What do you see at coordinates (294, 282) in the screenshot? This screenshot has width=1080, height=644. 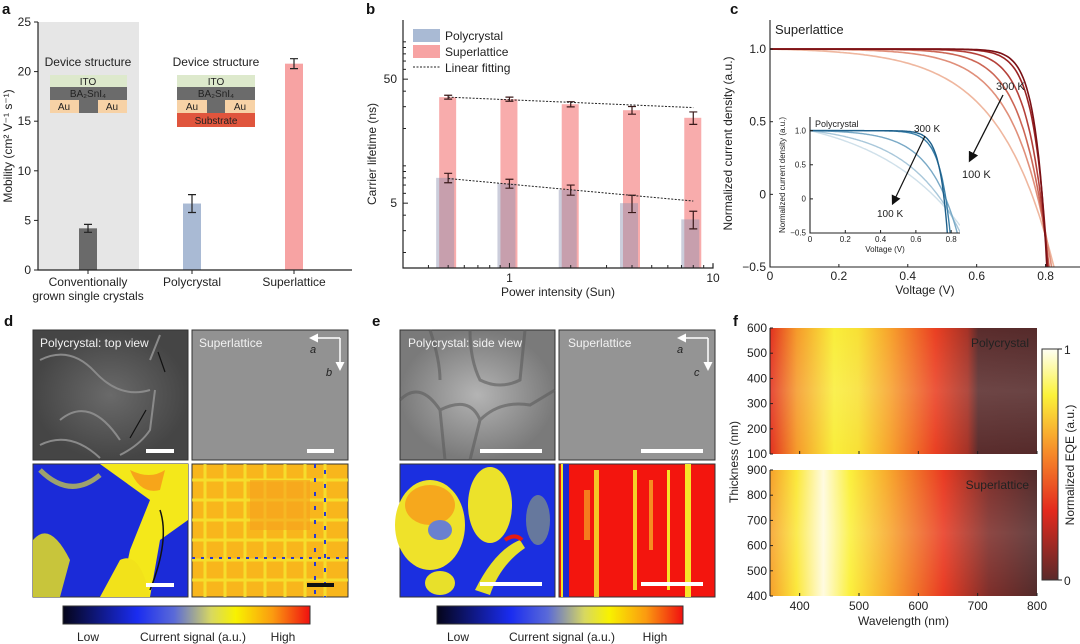 I see `category-label: Superlattice` at bounding box center [294, 282].